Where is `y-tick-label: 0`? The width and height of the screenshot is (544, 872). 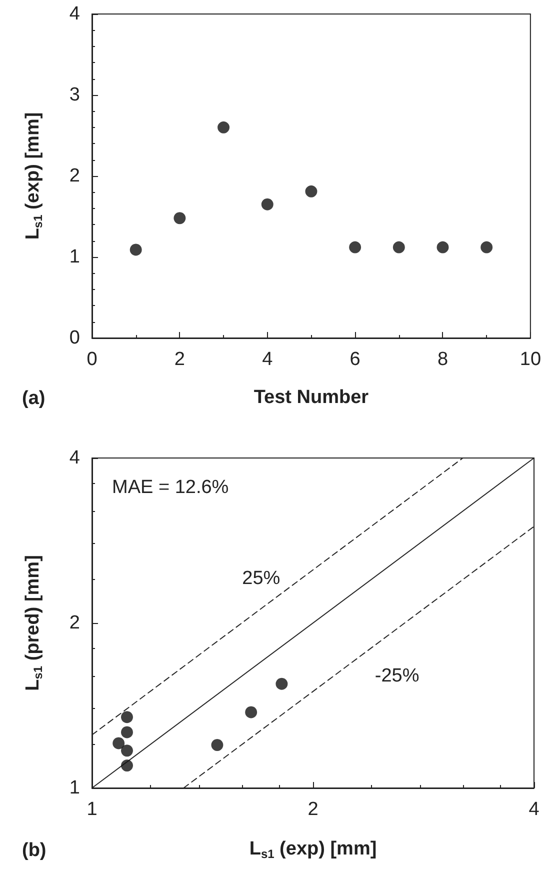
y-tick-label: 0 is located at coordinates (74, 338).